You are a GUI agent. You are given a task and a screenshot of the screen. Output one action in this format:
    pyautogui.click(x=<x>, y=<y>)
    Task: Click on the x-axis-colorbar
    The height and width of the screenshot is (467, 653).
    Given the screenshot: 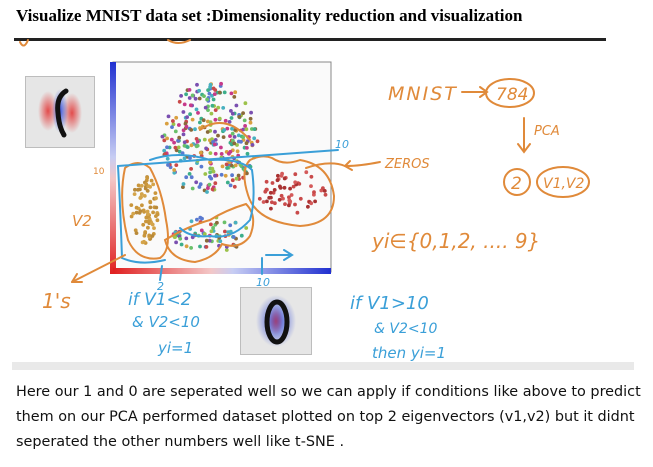 What is the action you would take?
    pyautogui.click(x=222, y=271)
    